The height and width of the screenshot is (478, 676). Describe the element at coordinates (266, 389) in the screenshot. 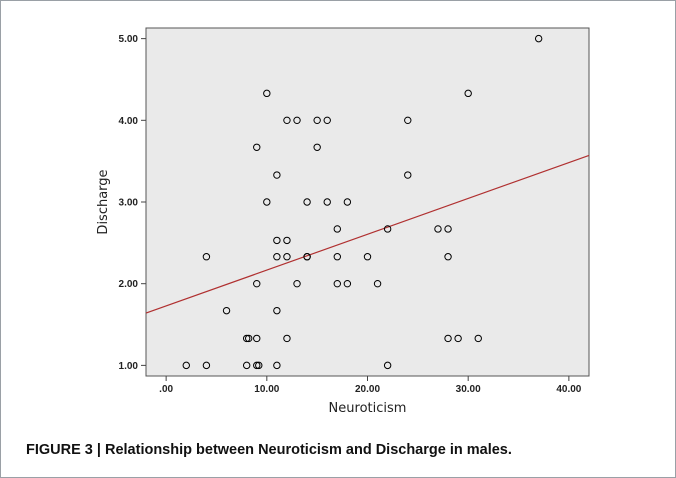

I see `x-tick-label: 10.00` at that location.